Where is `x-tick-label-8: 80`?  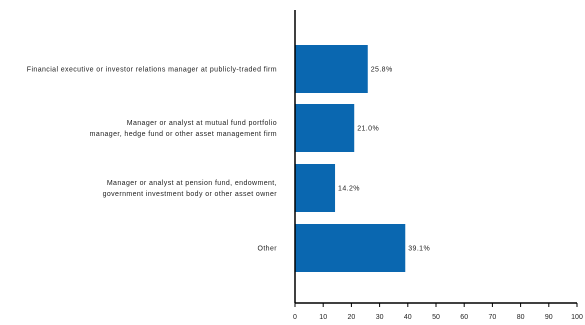 x-tick-label-8: 80 is located at coordinates (521, 317).